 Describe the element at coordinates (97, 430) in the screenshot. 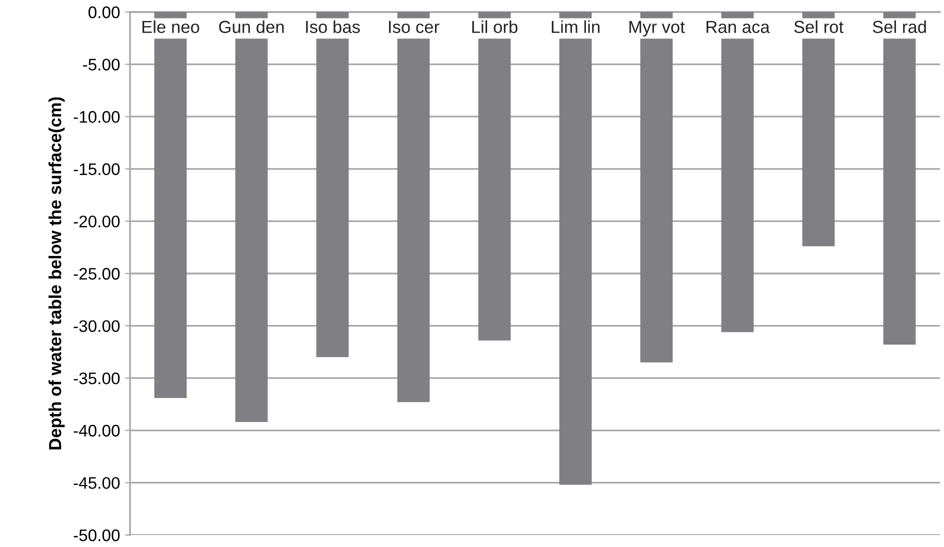

I see `y-tick-label: -40.00` at that location.